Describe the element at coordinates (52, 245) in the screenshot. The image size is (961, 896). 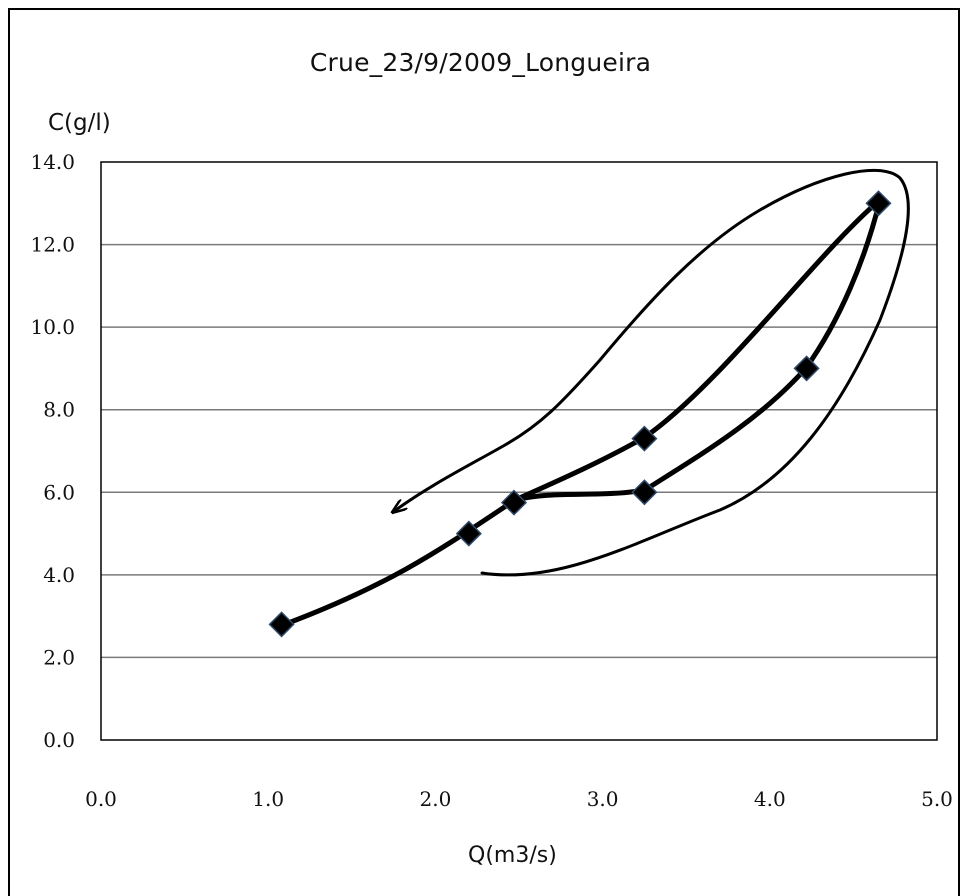
I see `y-tick-label: 12.0` at that location.